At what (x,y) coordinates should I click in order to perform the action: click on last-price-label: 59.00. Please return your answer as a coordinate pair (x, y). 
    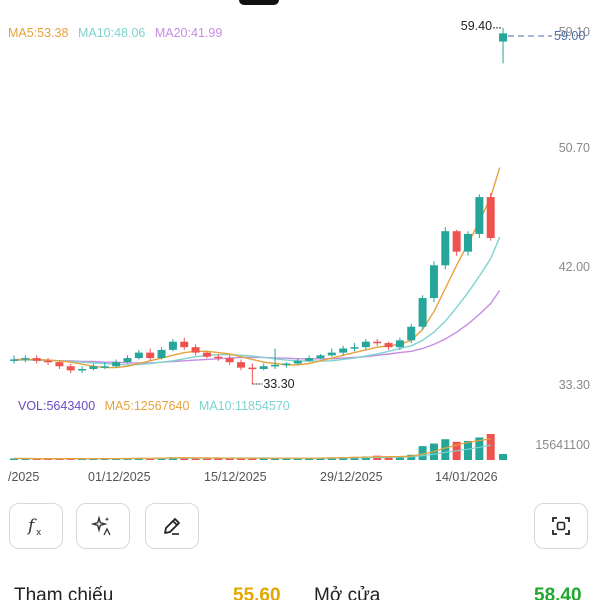
    Looking at the image, I should click on (569, 36).